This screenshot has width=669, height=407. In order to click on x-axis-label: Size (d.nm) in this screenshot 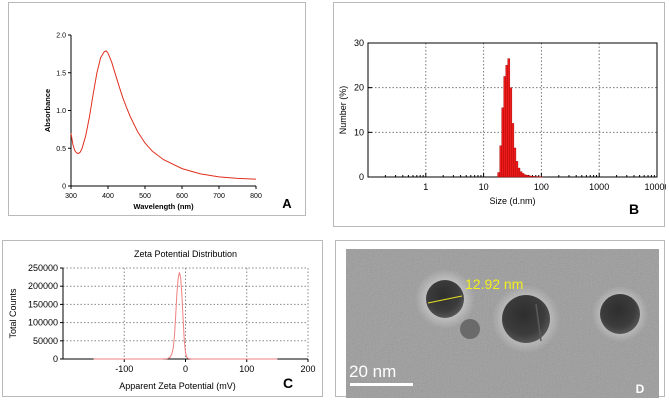, I will do `click(512, 201)`.